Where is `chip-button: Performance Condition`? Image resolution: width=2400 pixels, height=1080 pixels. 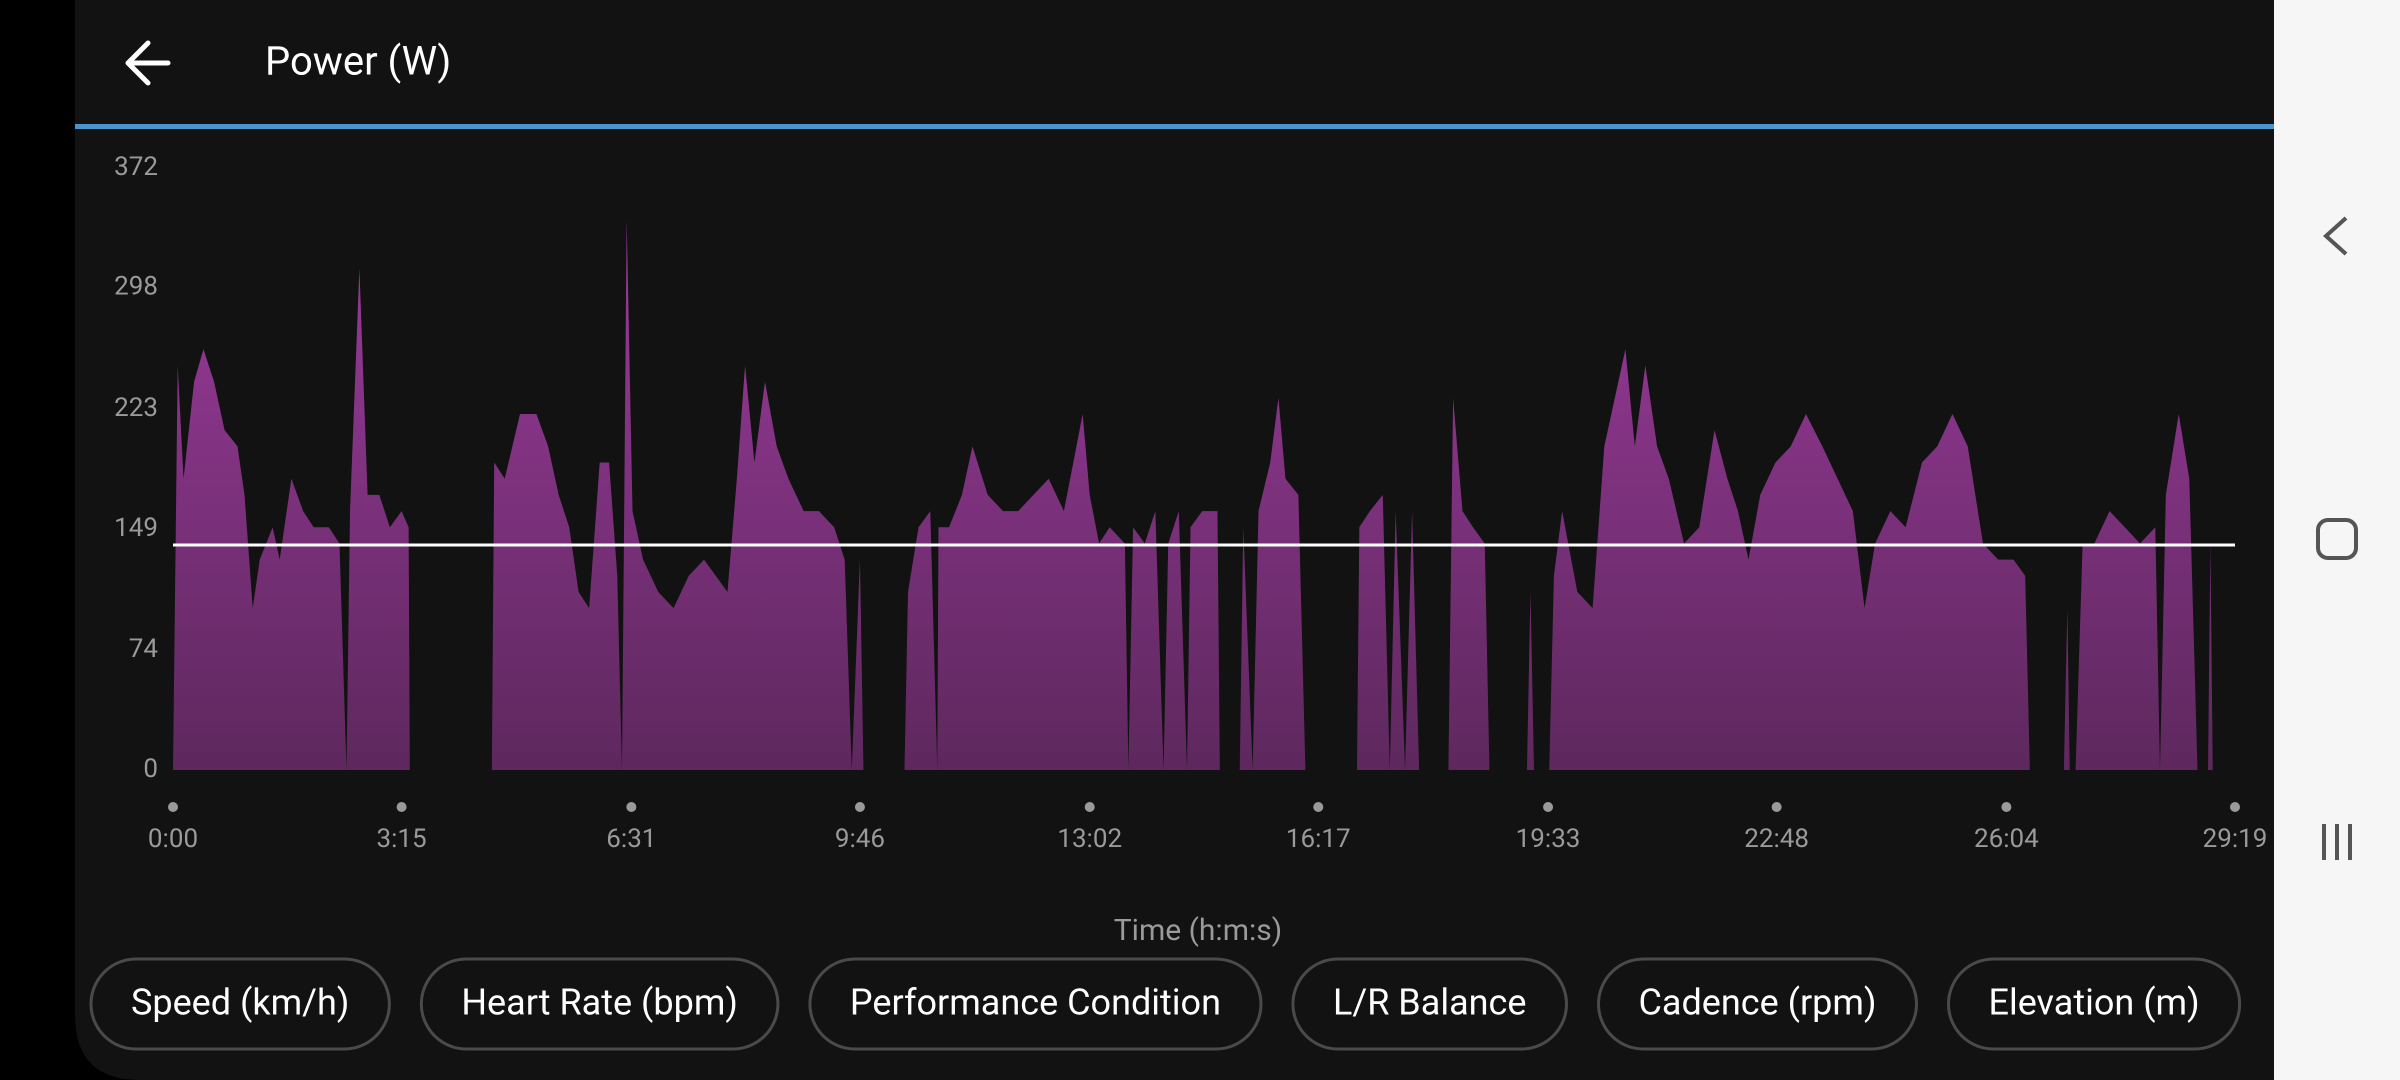 chip-button: Performance Condition is located at coordinates (1035, 1004).